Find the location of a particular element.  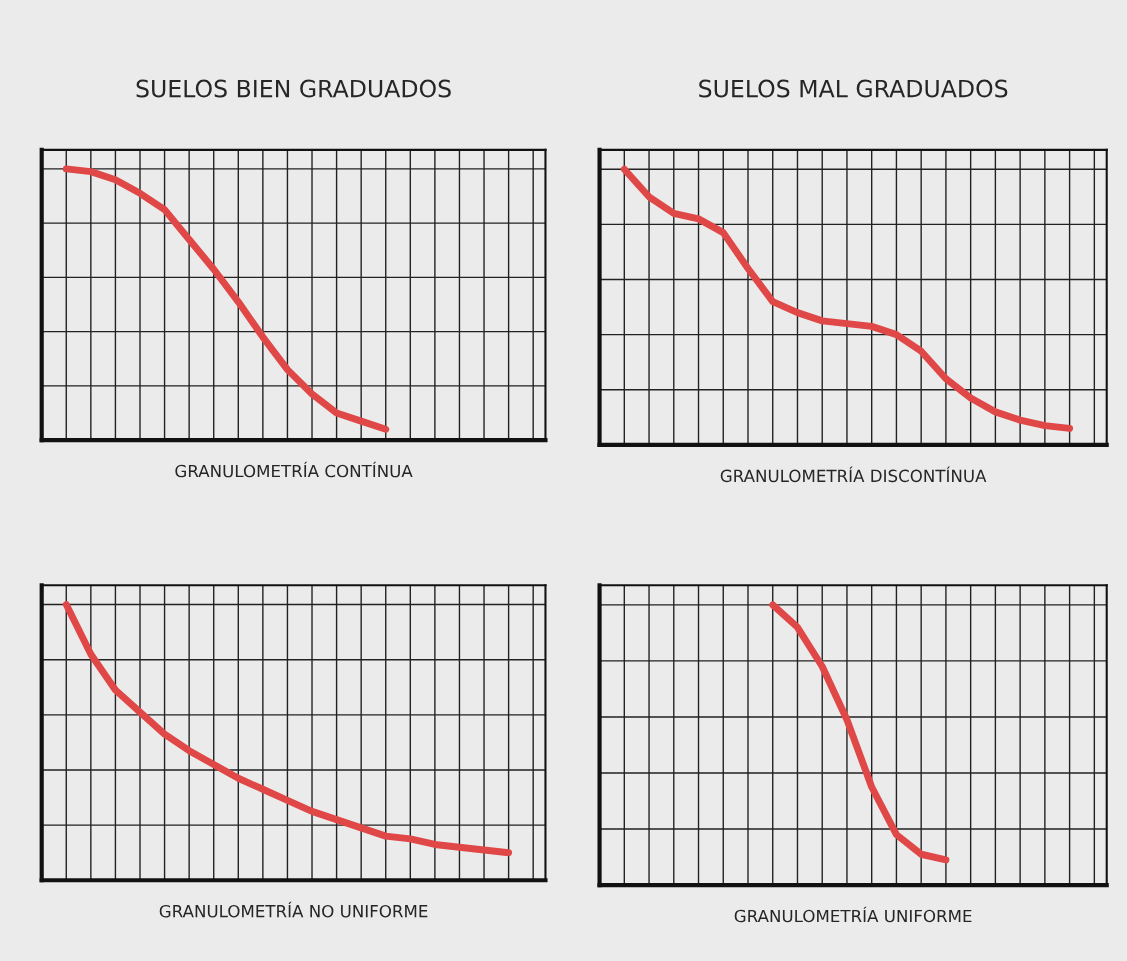

x-axis-title: GRANULOMETRÍA UNIFORME is located at coordinates (853, 914).